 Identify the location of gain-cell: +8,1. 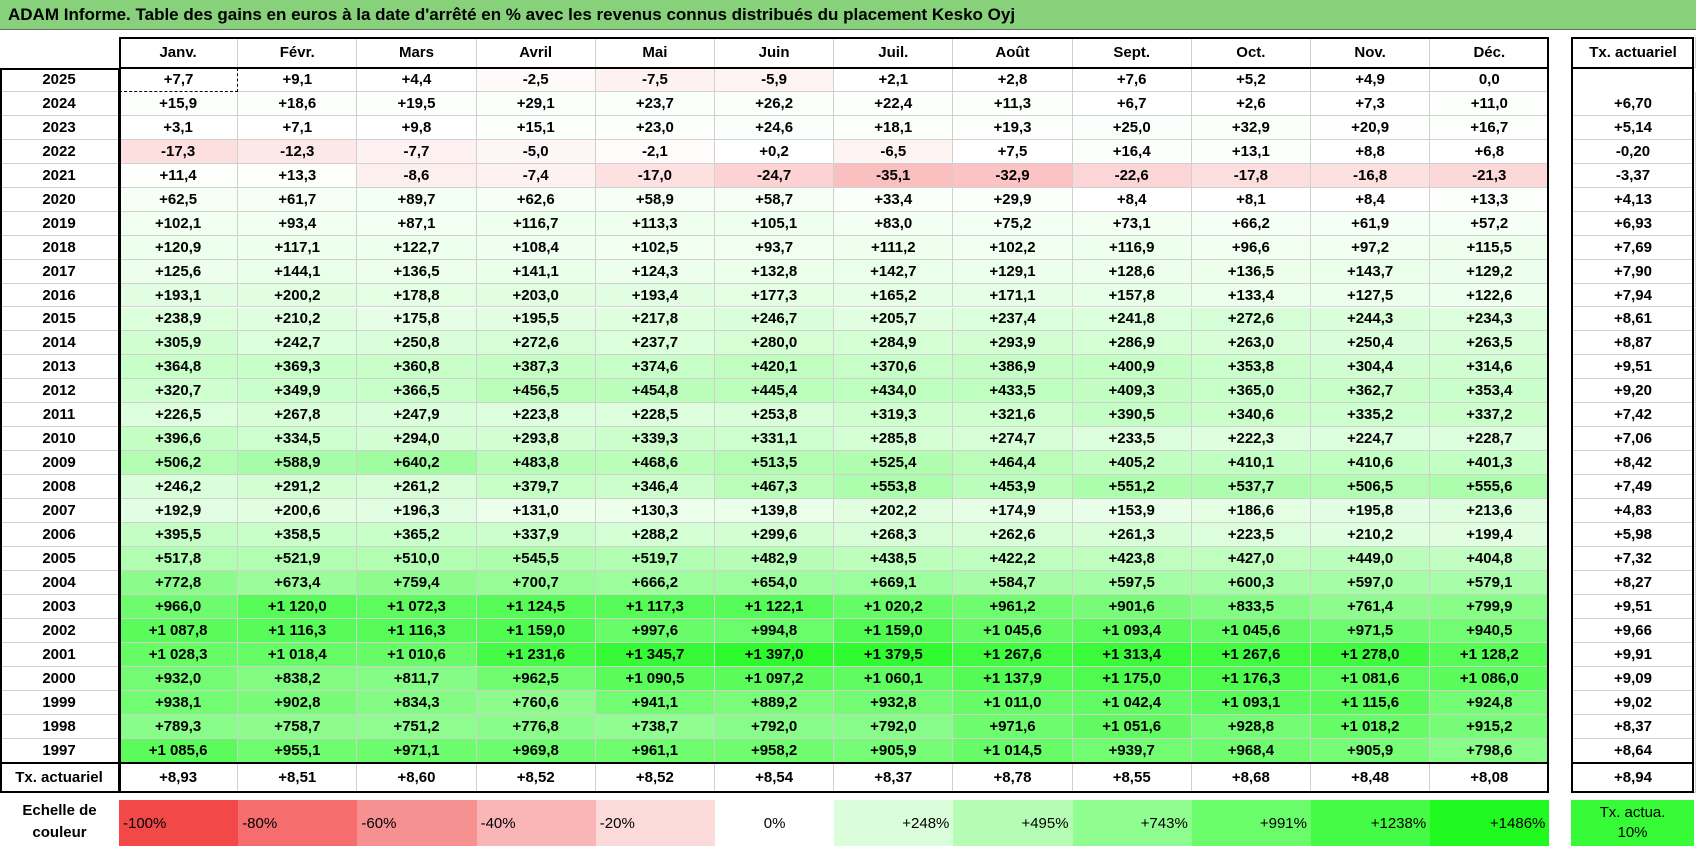
(1251, 199).